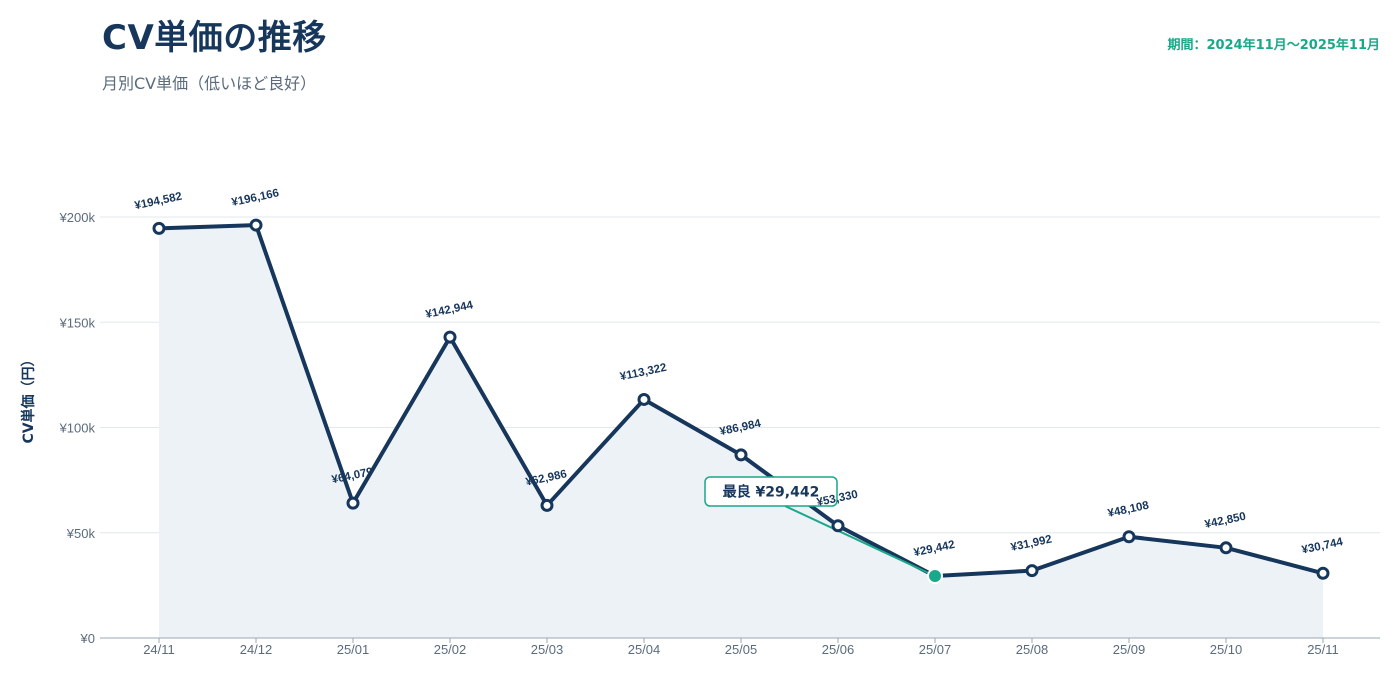 The width and height of the screenshot is (1400, 678). Describe the element at coordinates (935, 576) in the screenshot. I see `best-data-point` at that location.